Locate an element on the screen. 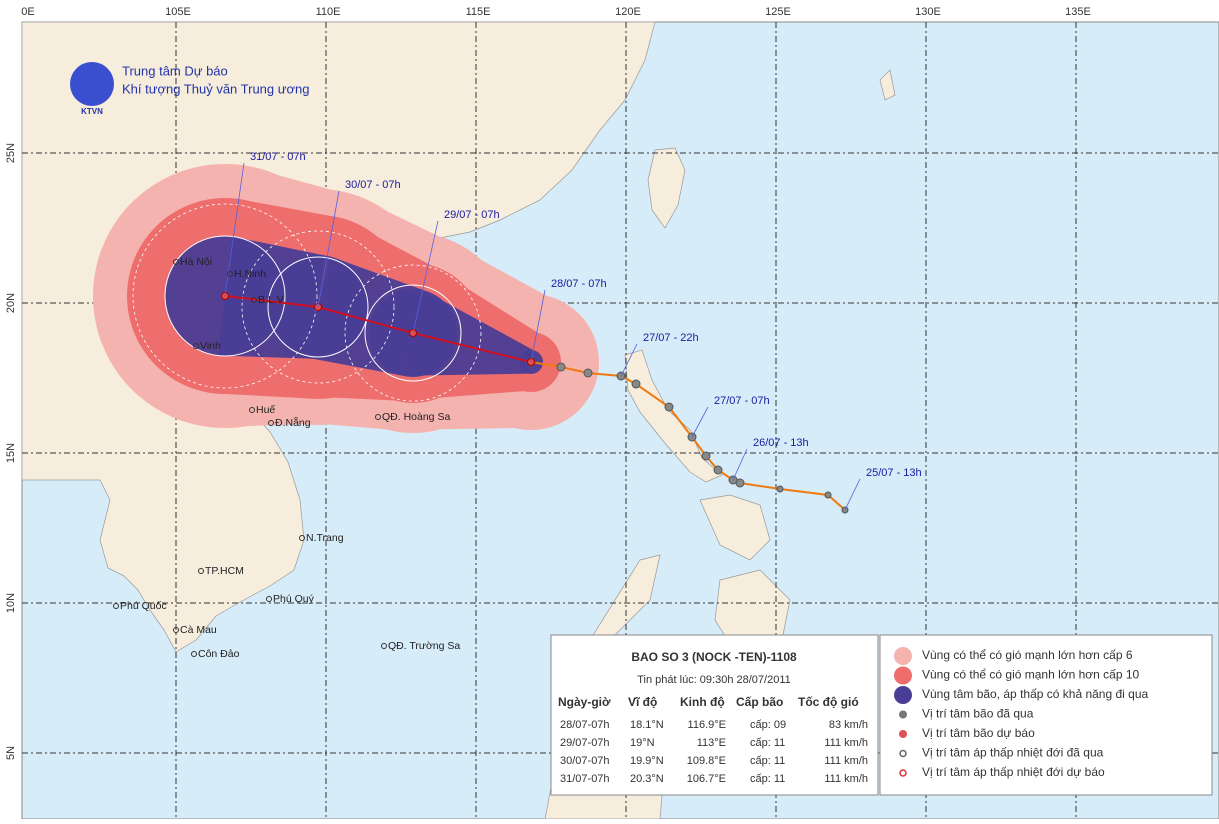 The width and height of the screenshot is (1219, 824). track-label: 29/07 - 07h is located at coordinates (472, 215).